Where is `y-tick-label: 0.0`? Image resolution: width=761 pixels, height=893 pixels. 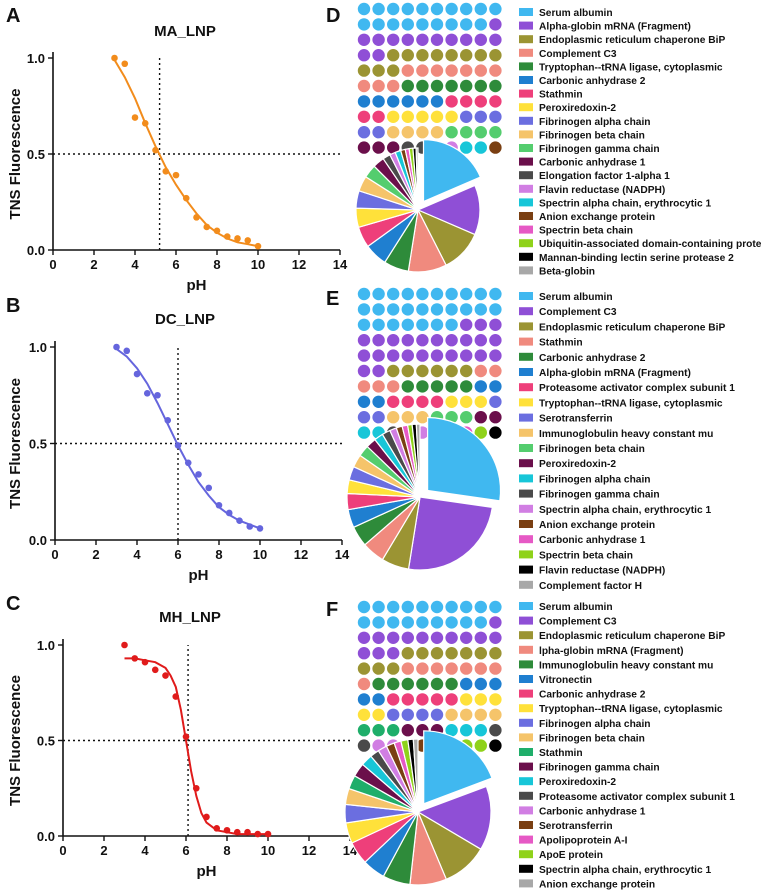 y-tick-label: 0.0 is located at coordinates (38, 540).